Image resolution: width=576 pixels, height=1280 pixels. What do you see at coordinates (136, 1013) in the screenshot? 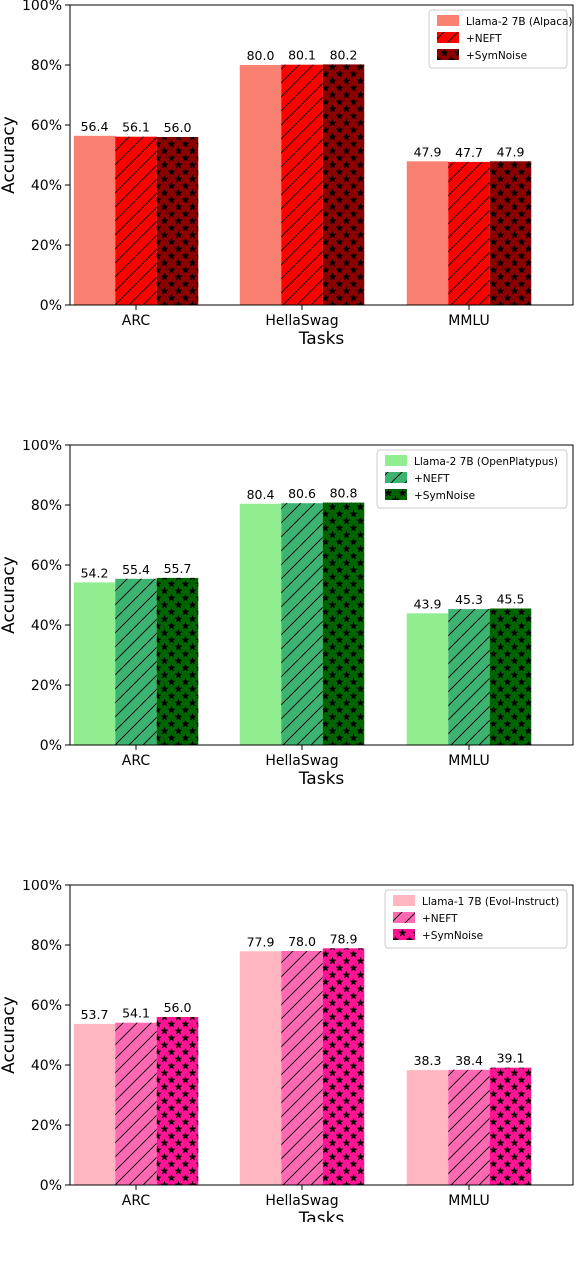
I see `data-label: 54.1` at bounding box center [136, 1013].